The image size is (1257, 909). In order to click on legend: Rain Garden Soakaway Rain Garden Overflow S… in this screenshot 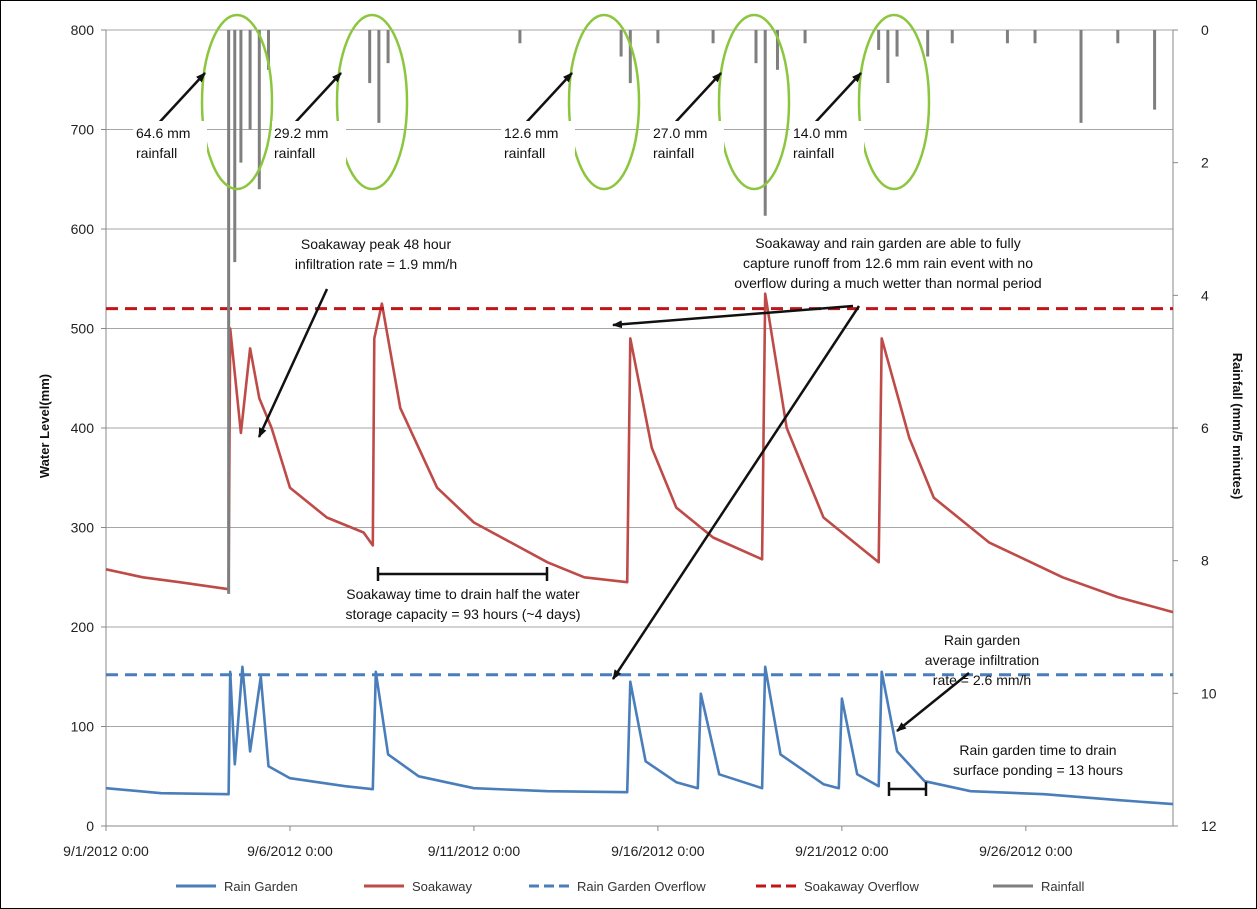, I will do `click(630, 886)`.